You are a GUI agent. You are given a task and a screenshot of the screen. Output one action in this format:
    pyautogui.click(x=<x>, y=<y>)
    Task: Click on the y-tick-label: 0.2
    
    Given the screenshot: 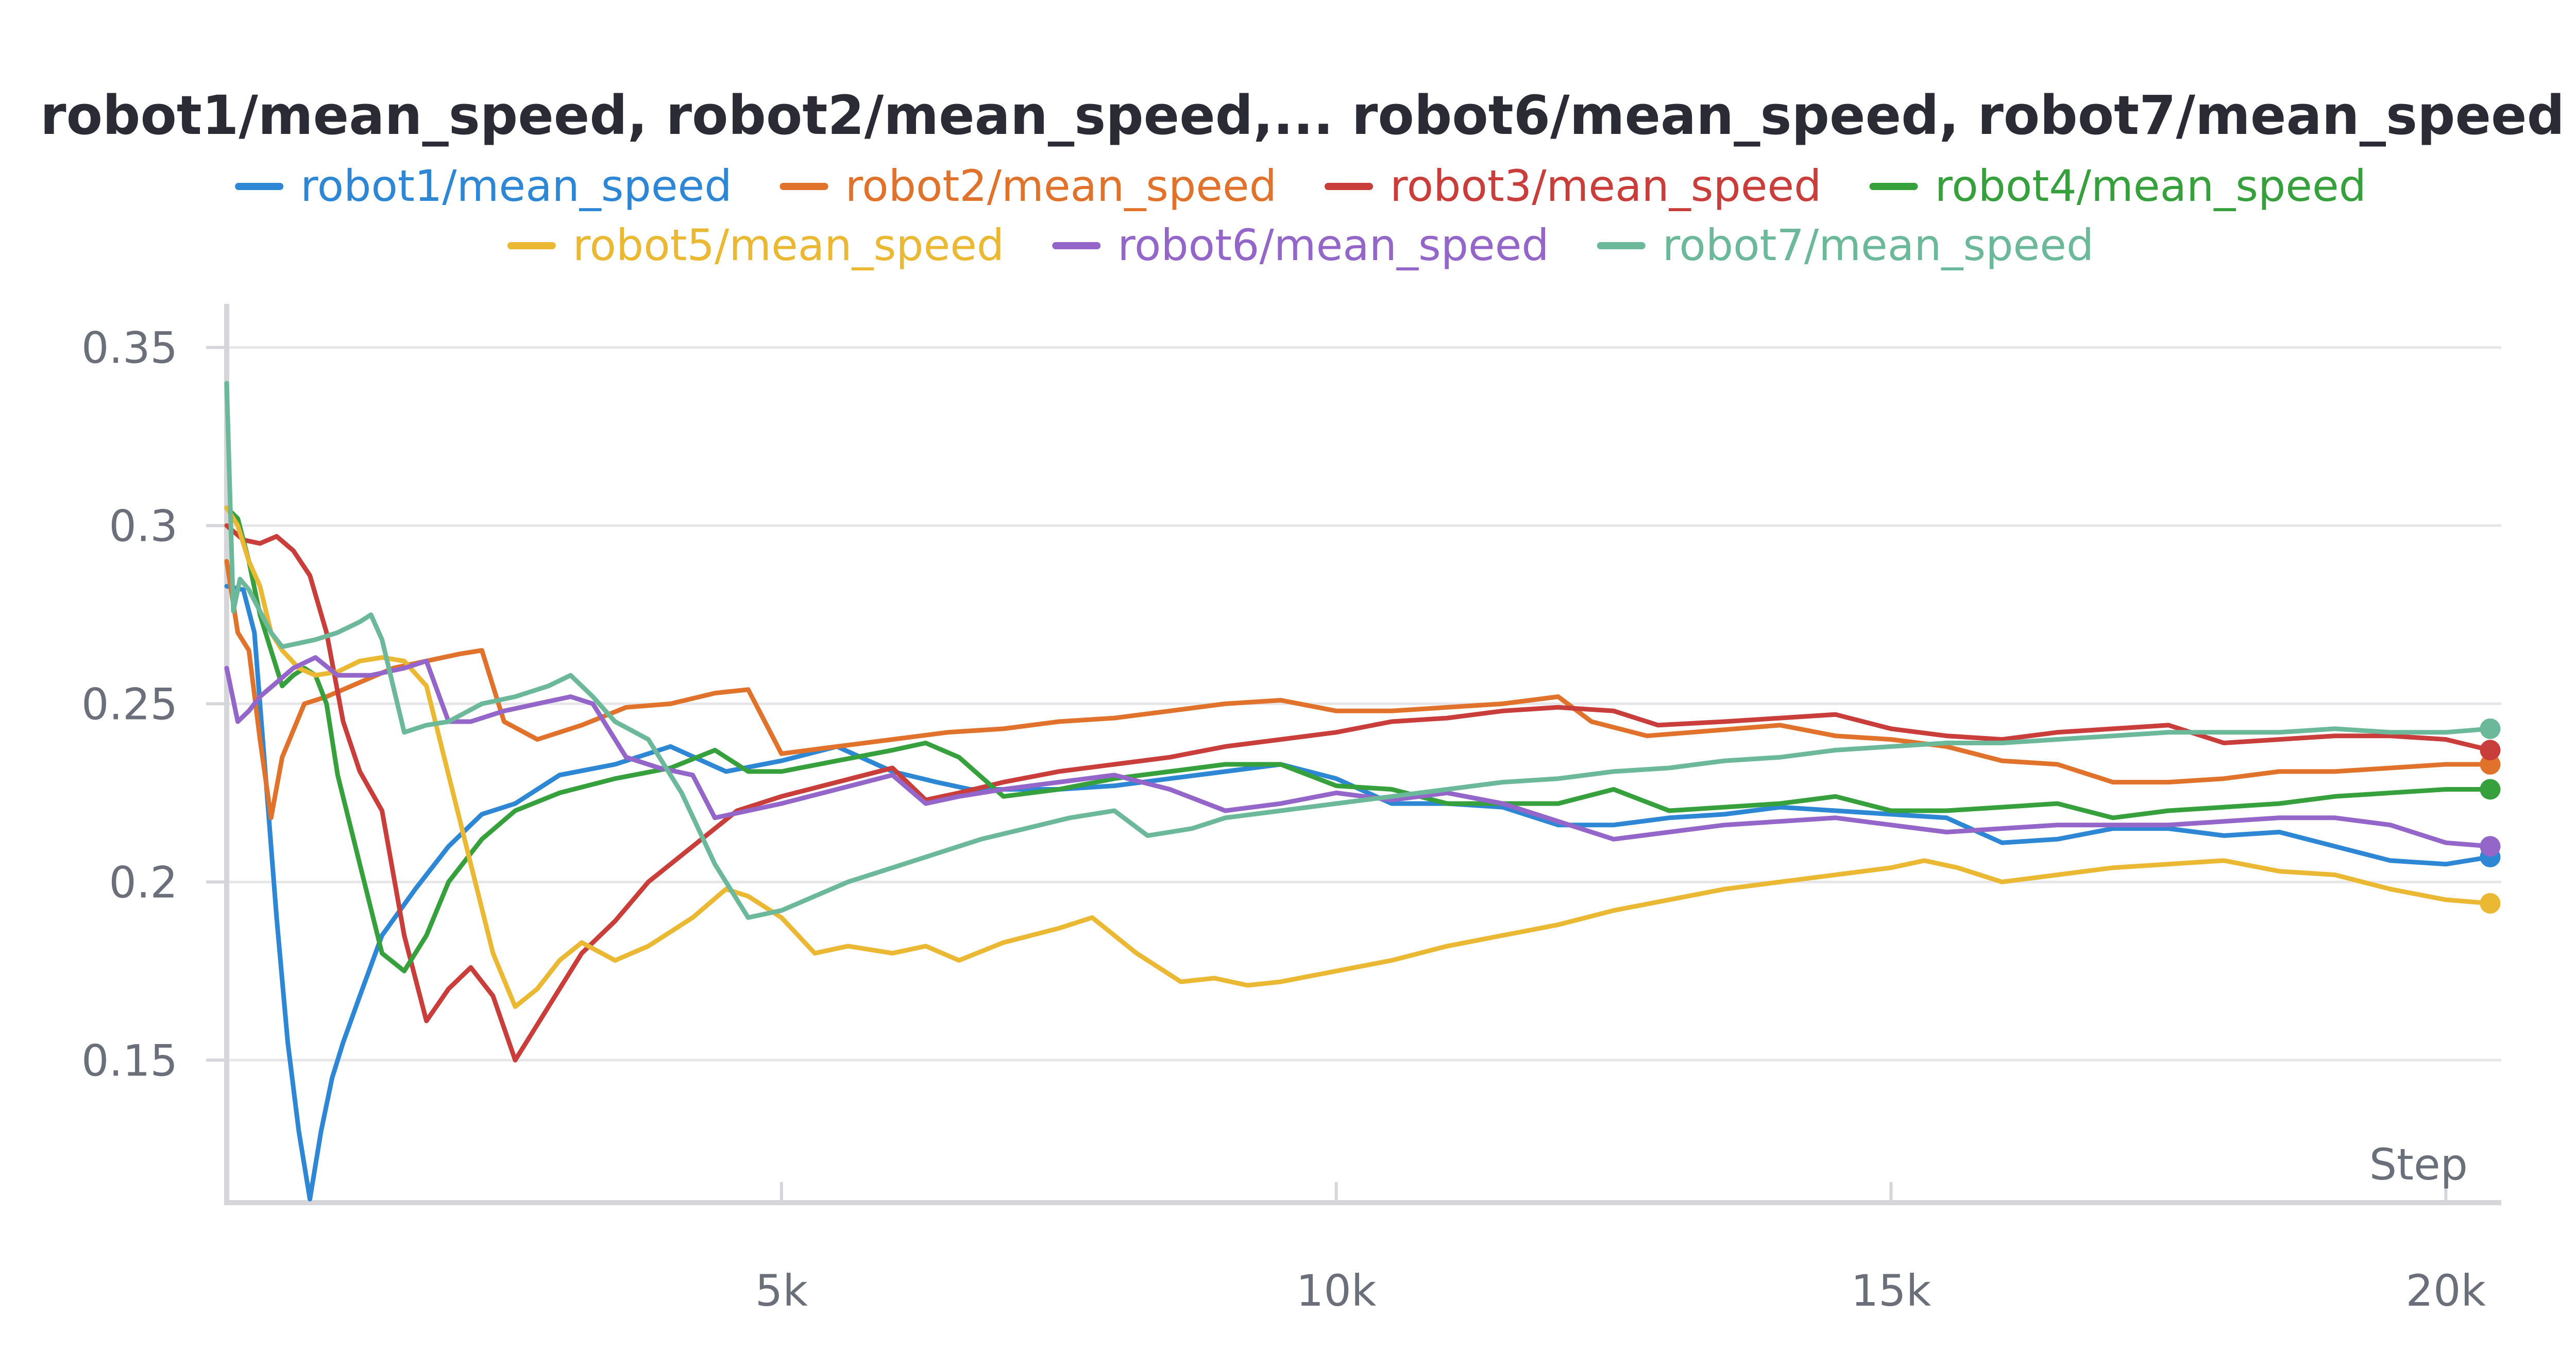 What is the action you would take?
    pyautogui.click(x=143, y=882)
    